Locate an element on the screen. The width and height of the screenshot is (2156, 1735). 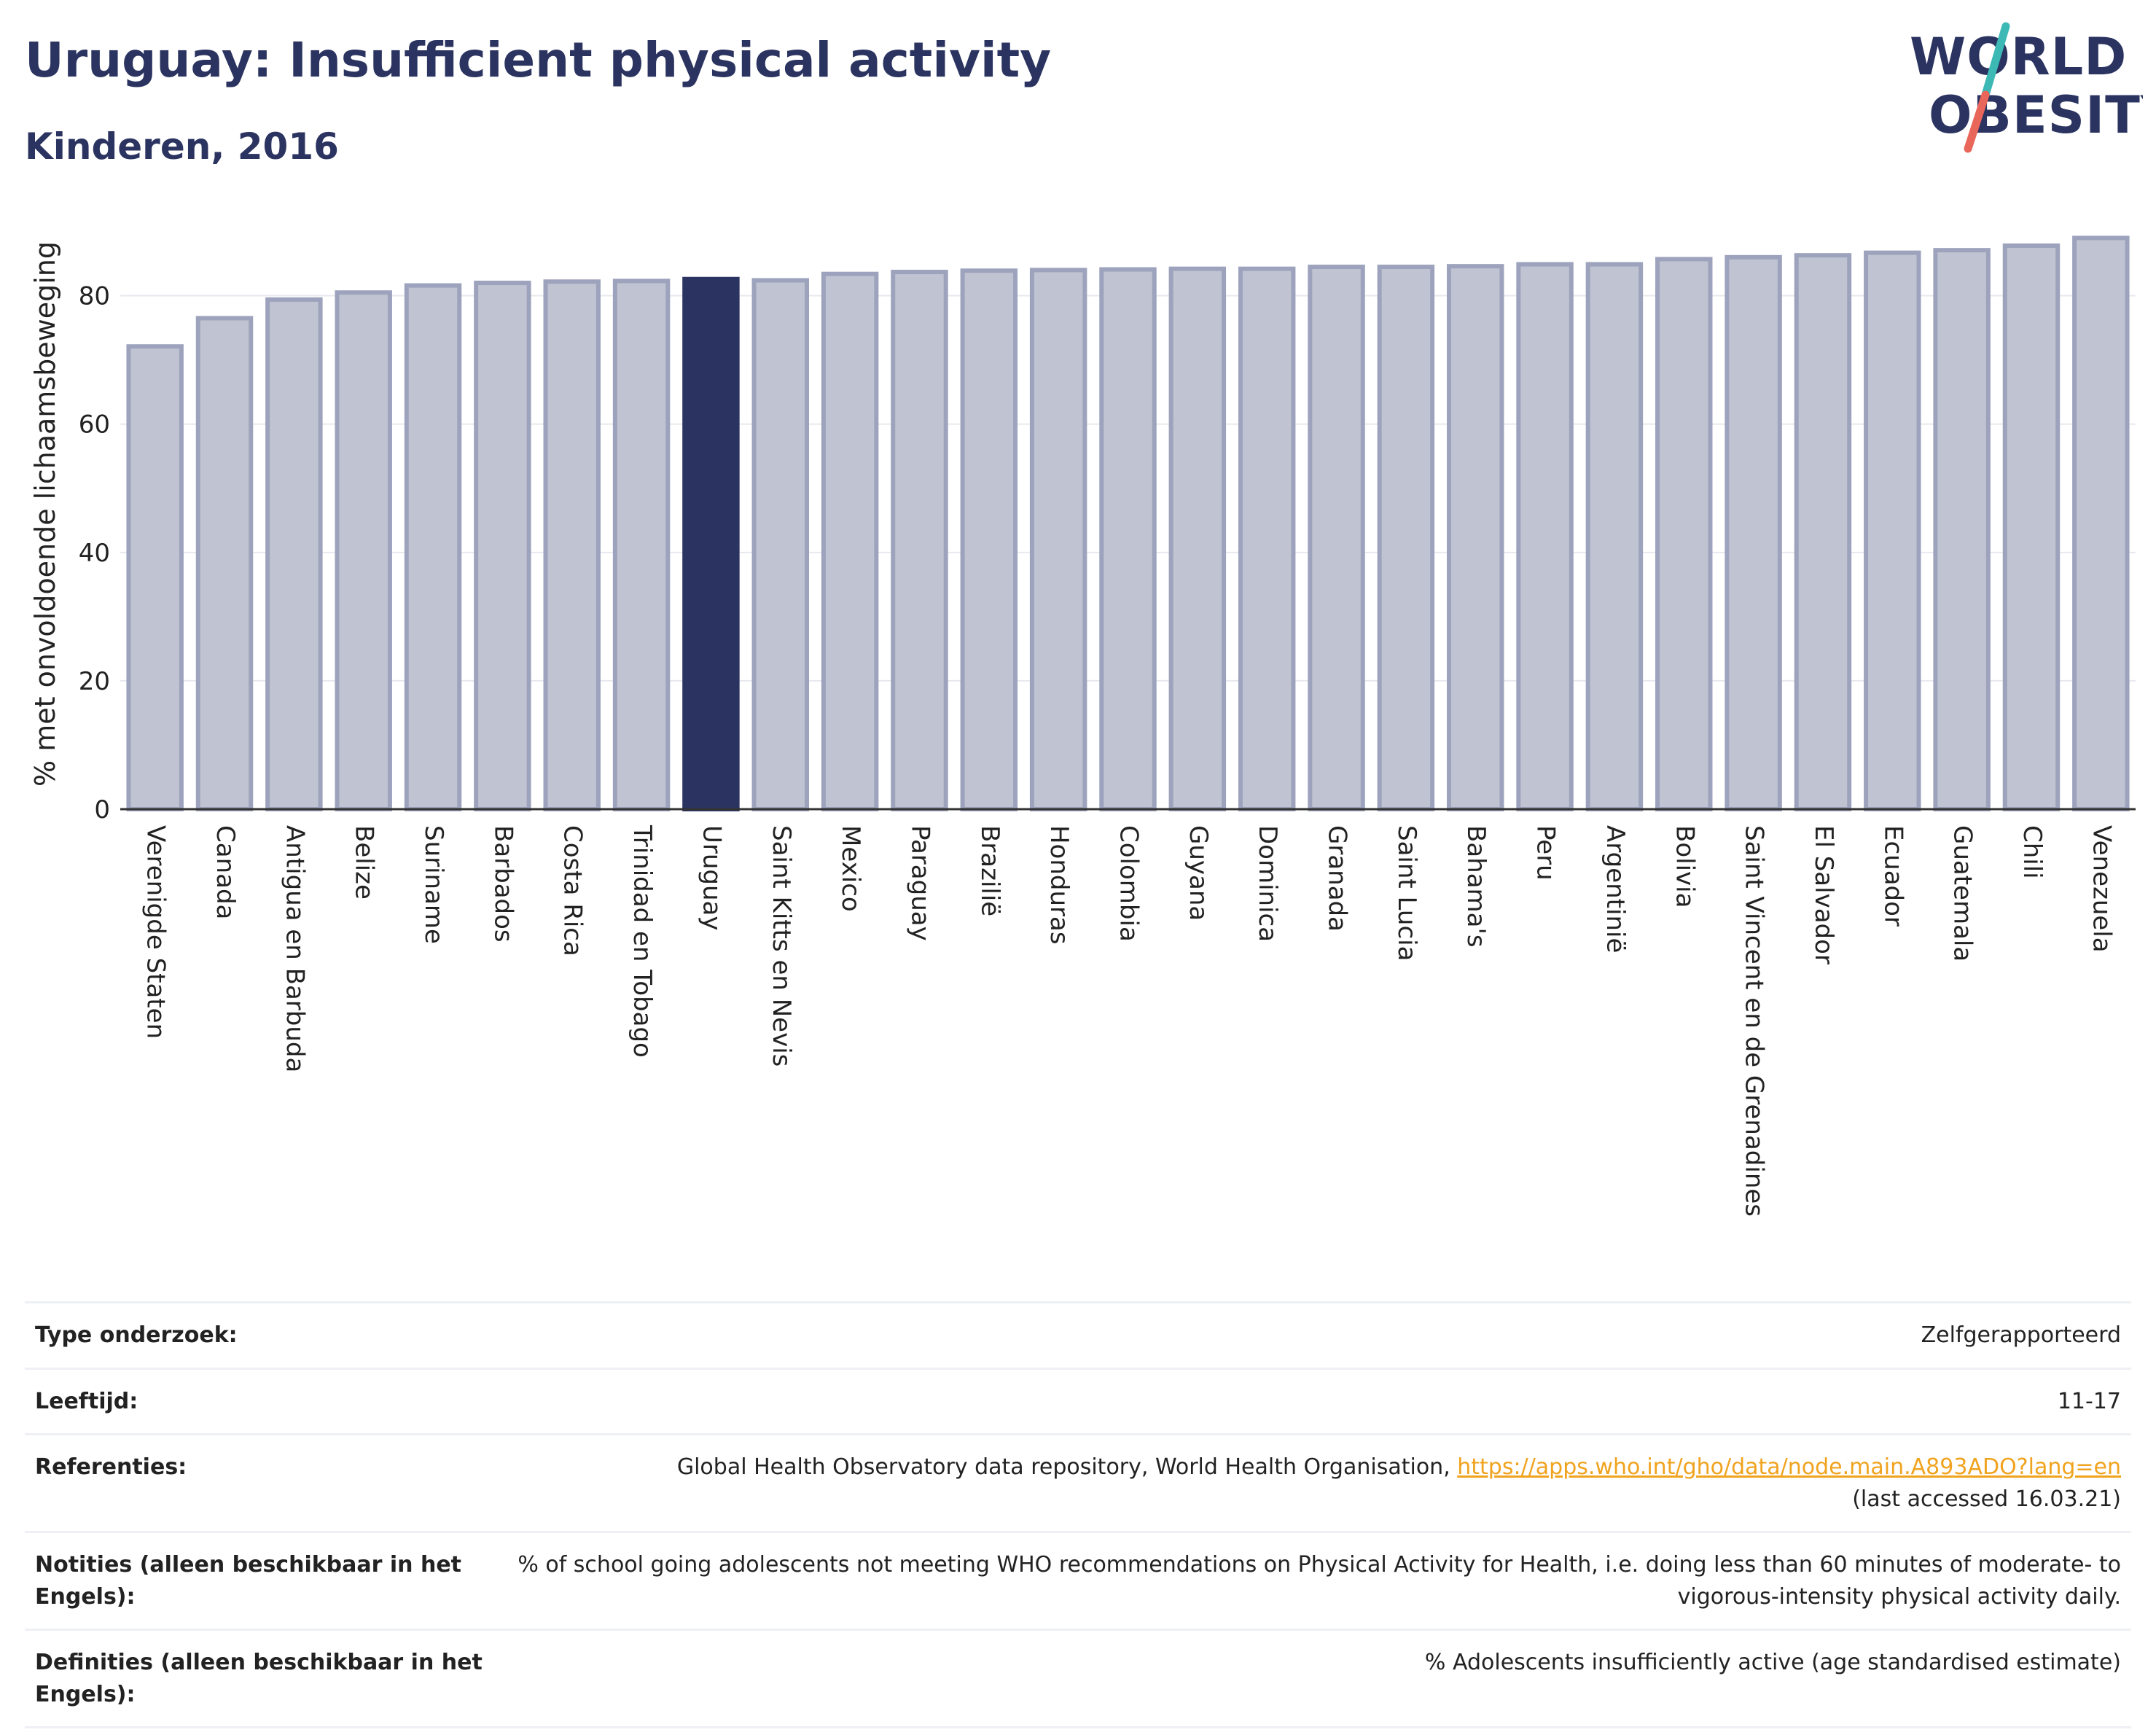
bar-granada is located at coordinates (1337, 538).